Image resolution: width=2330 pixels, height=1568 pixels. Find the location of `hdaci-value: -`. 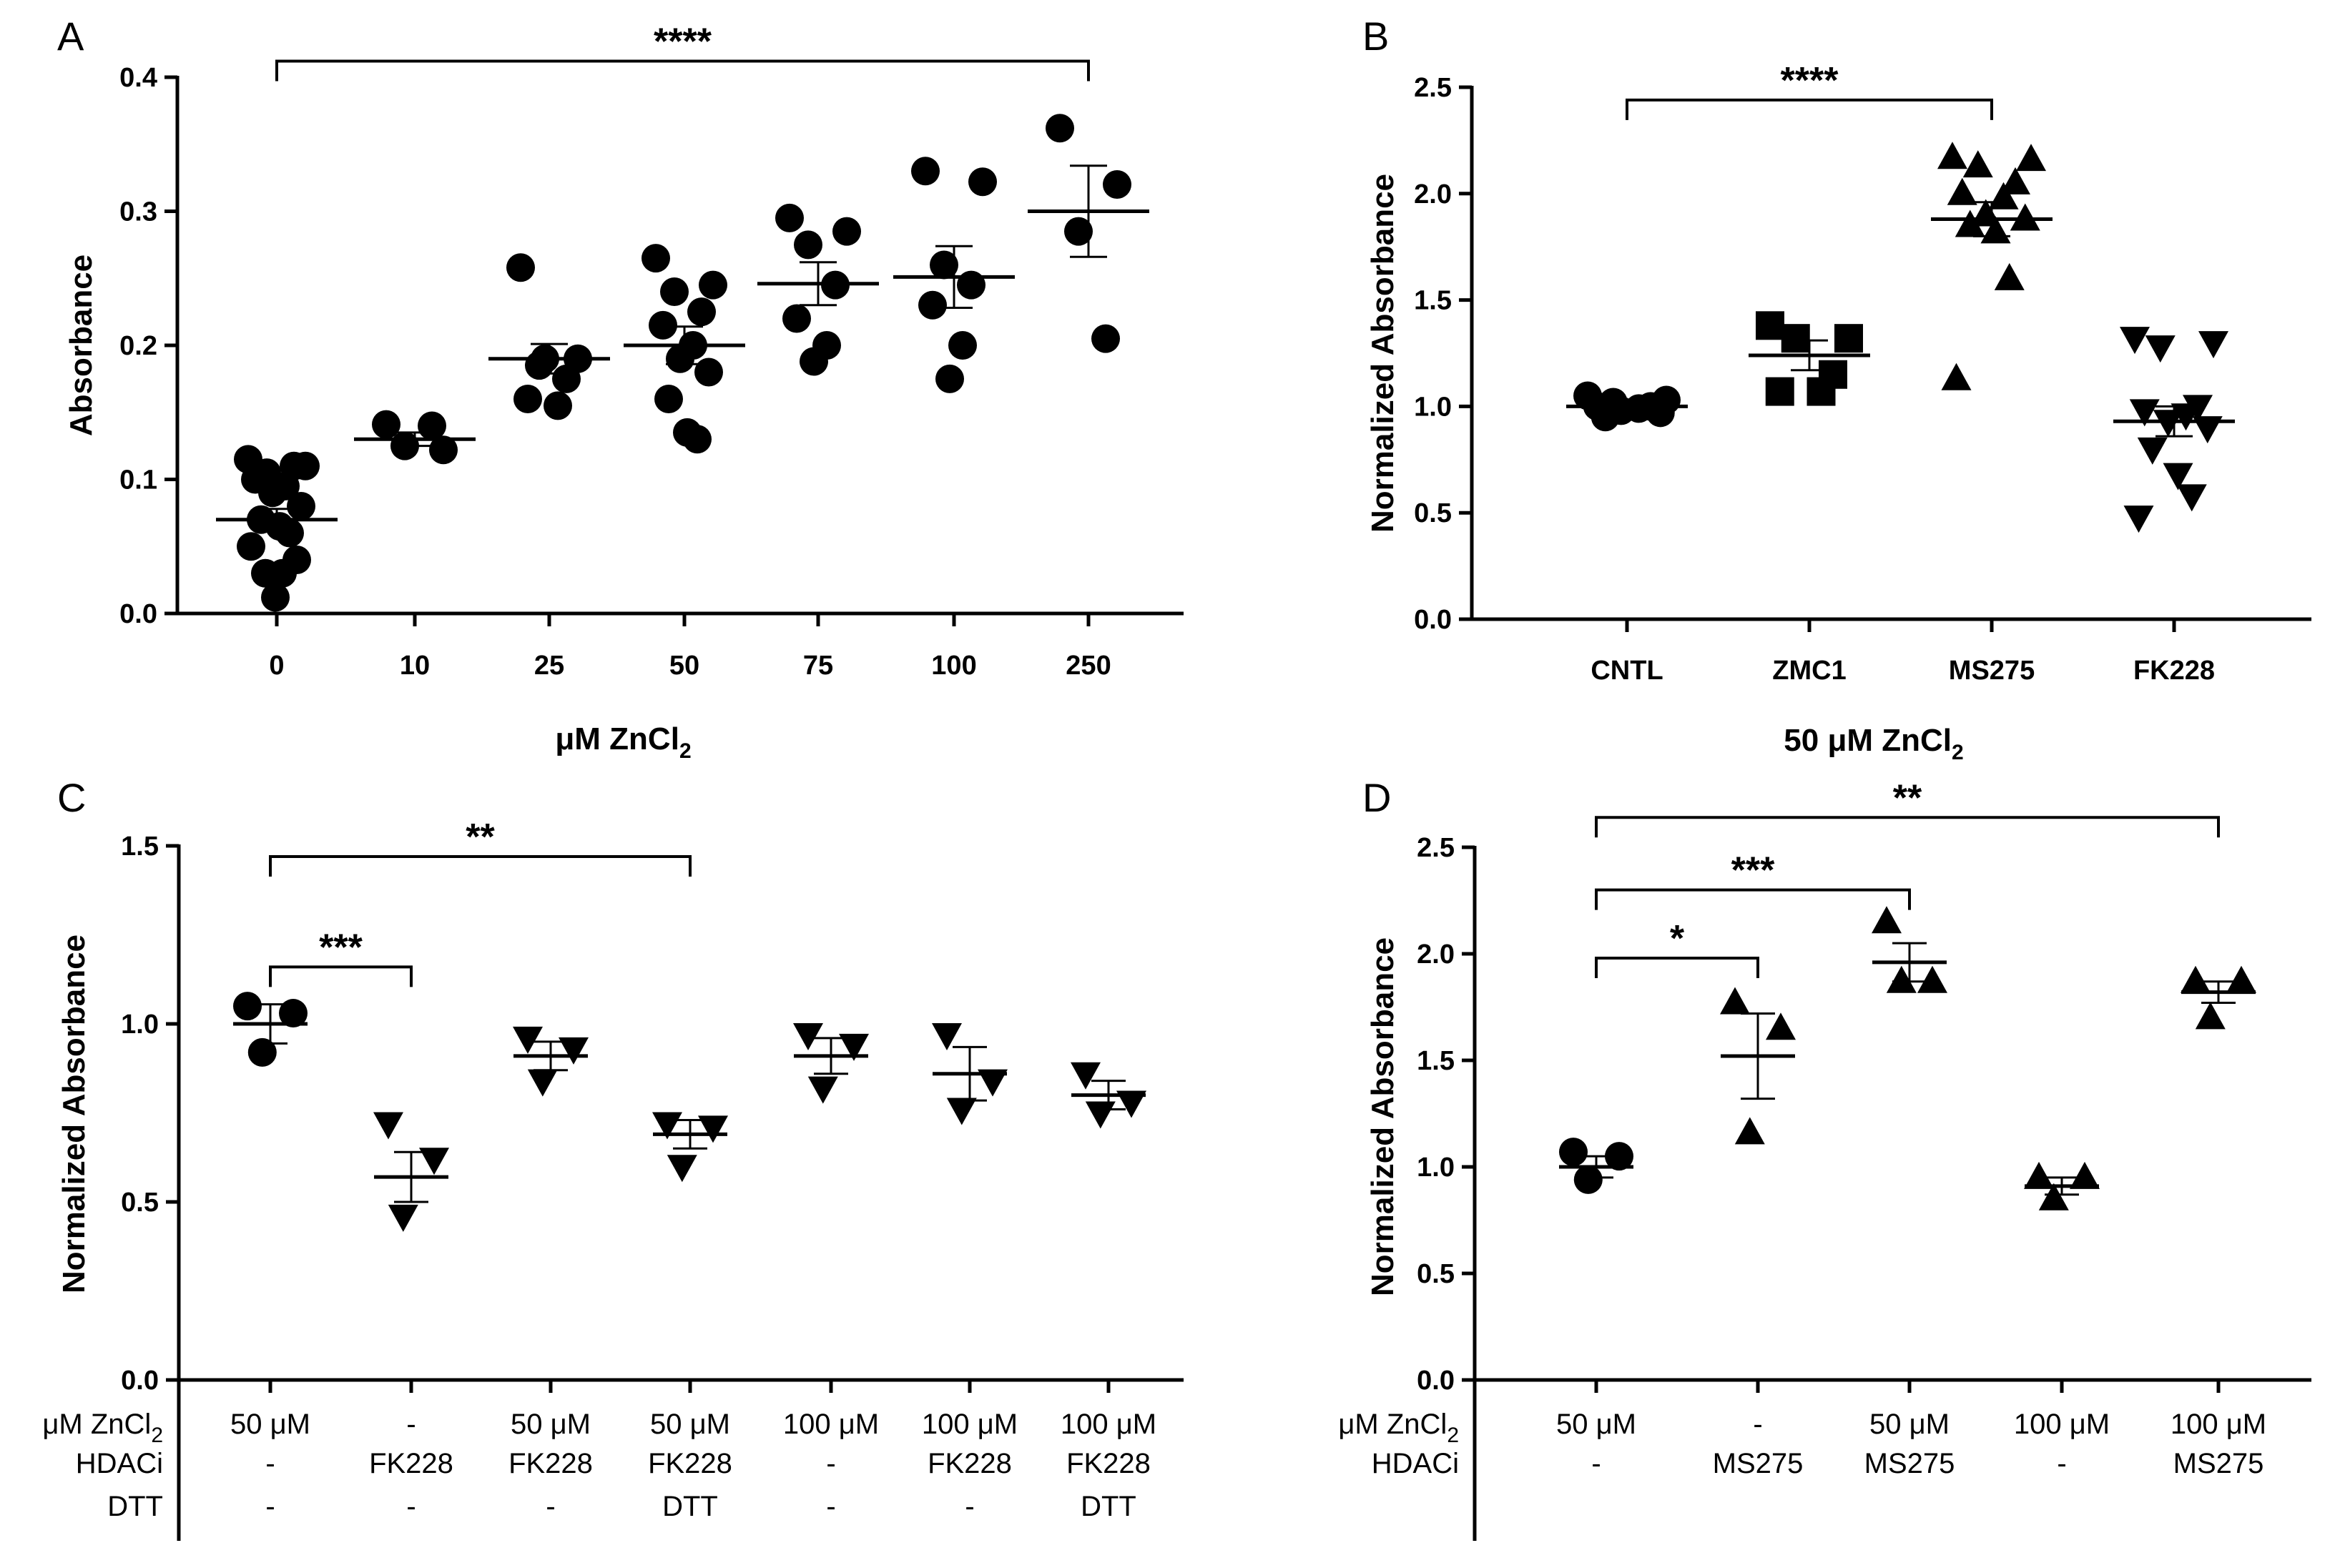

hdaci-value: - is located at coordinates (270, 1463).